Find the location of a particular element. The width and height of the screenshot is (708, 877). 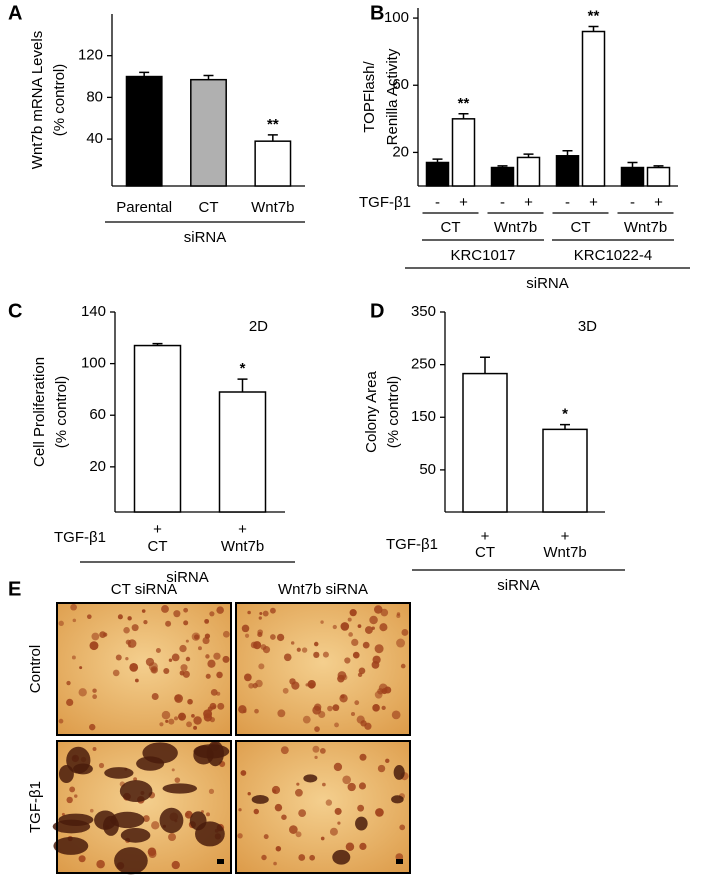

scale-bar is located at coordinates (399, 861).